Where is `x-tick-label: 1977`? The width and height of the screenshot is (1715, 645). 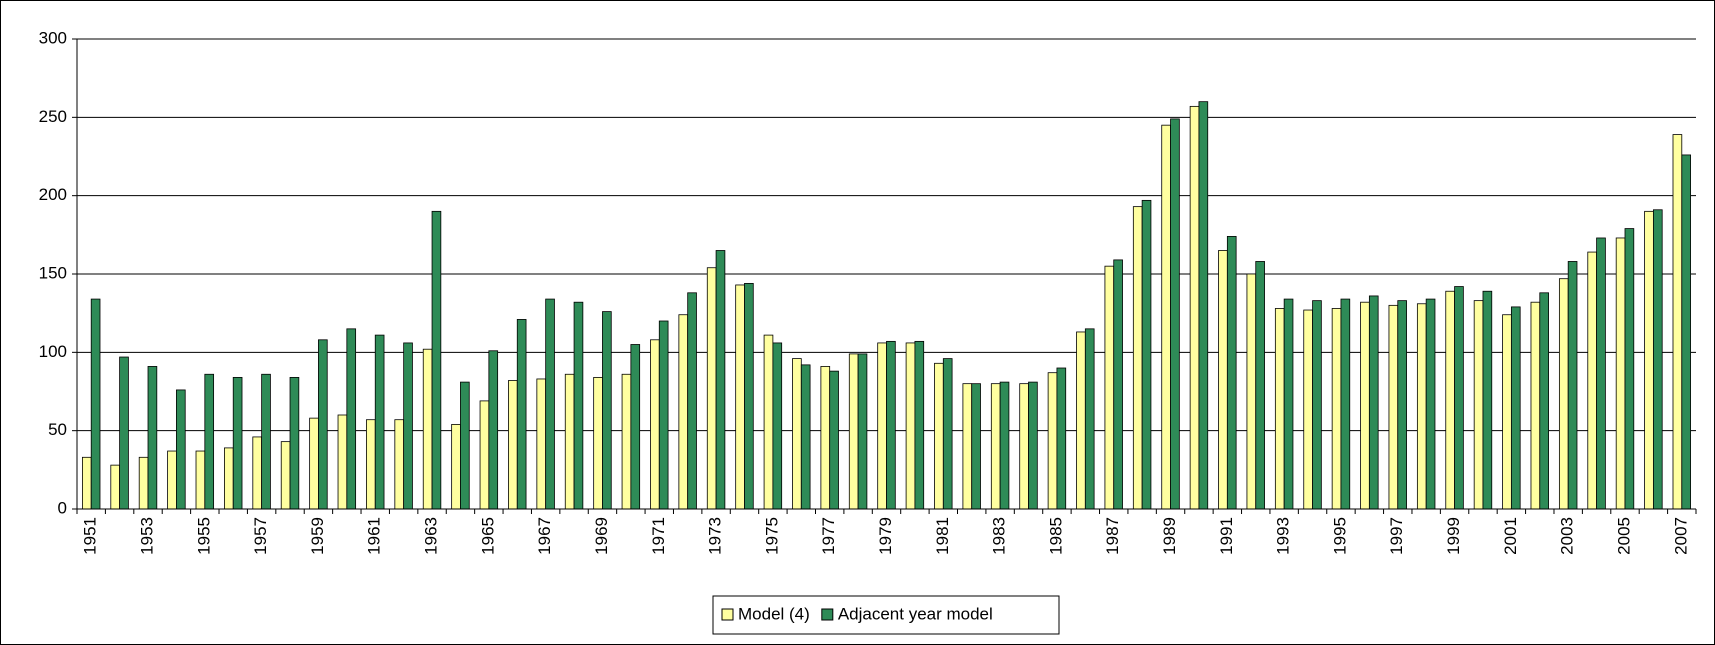 x-tick-label: 1977 is located at coordinates (828, 536).